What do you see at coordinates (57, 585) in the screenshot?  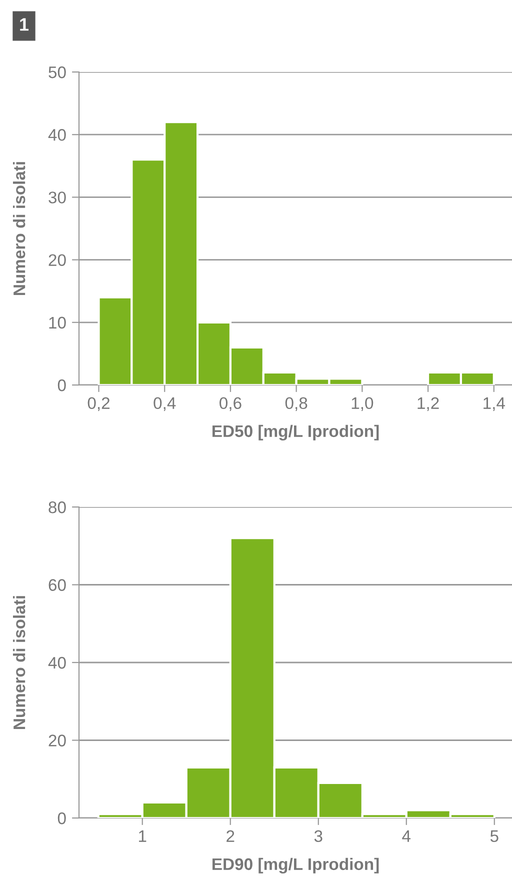 I see `y-tick-label: 60` at bounding box center [57, 585].